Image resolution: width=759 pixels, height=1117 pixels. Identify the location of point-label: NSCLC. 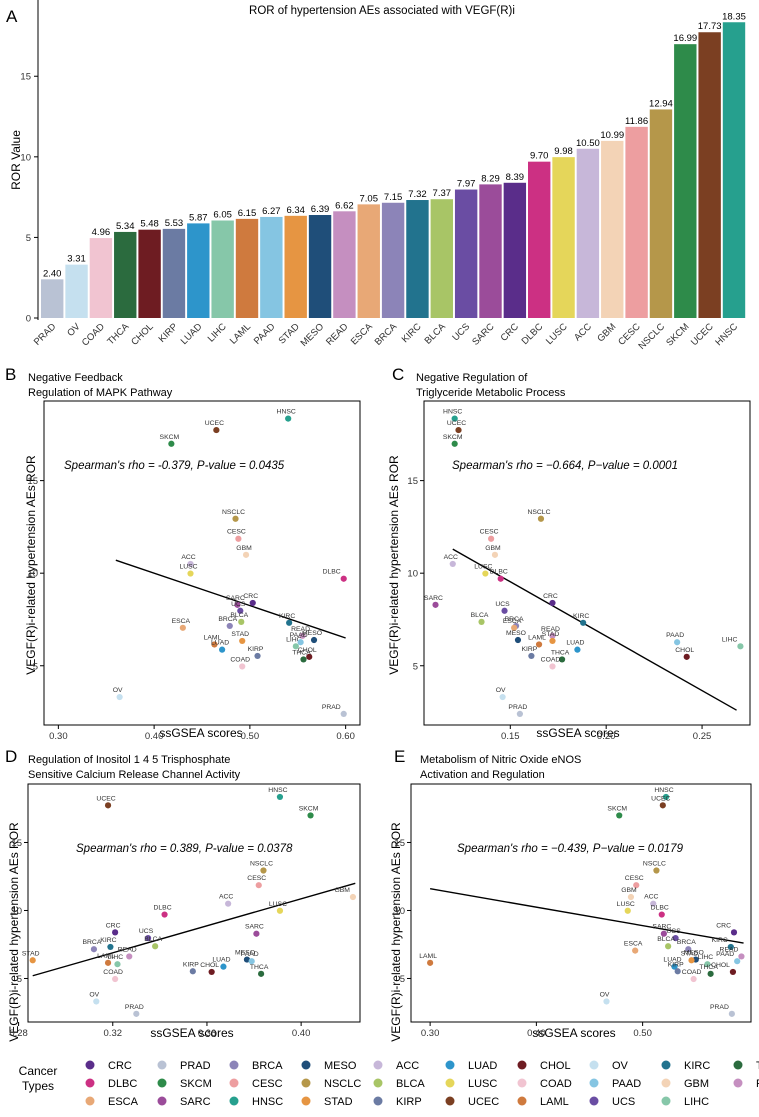
(538, 512).